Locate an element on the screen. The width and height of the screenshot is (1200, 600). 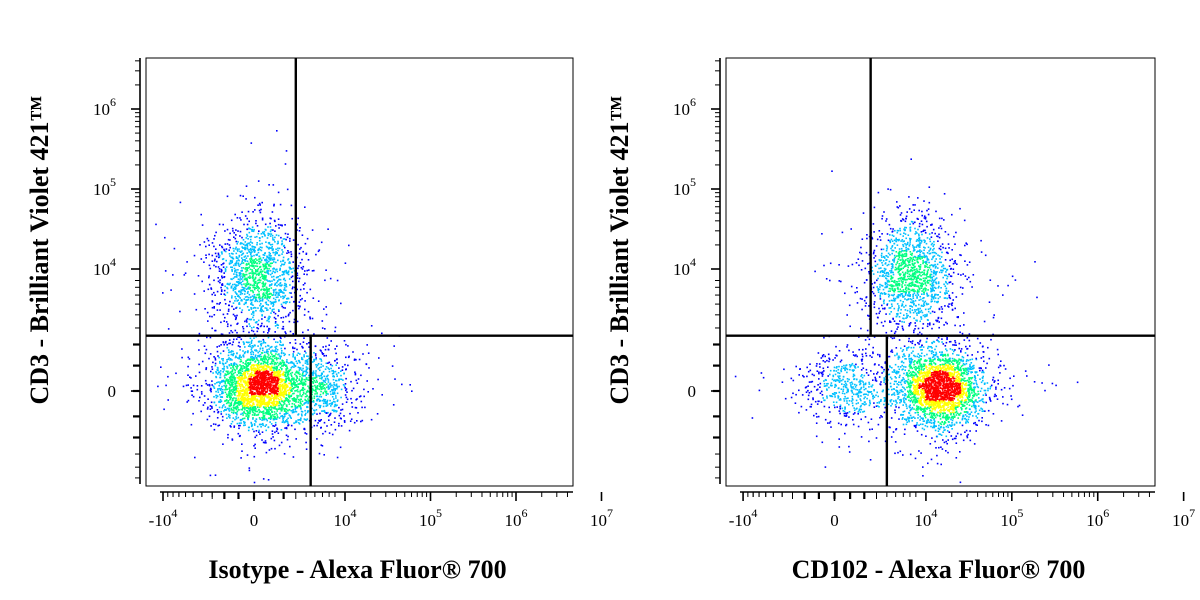
x-axis-label: Isotype - Alexa Fluor® 700 is located at coordinates (357, 569).